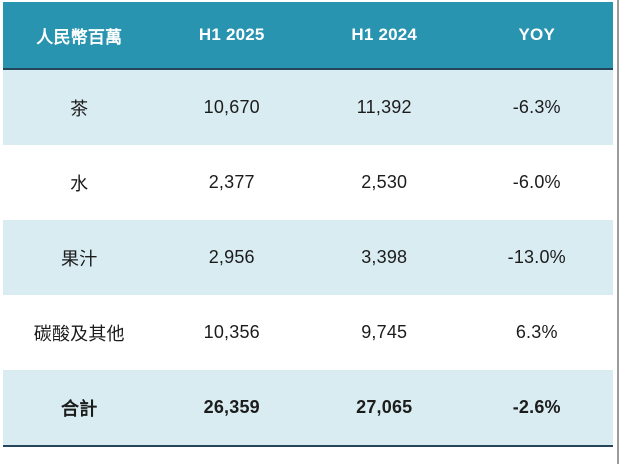  What do you see at coordinates (384, 107) in the screenshot?
I see `value-h1-2024: 11,392` at bounding box center [384, 107].